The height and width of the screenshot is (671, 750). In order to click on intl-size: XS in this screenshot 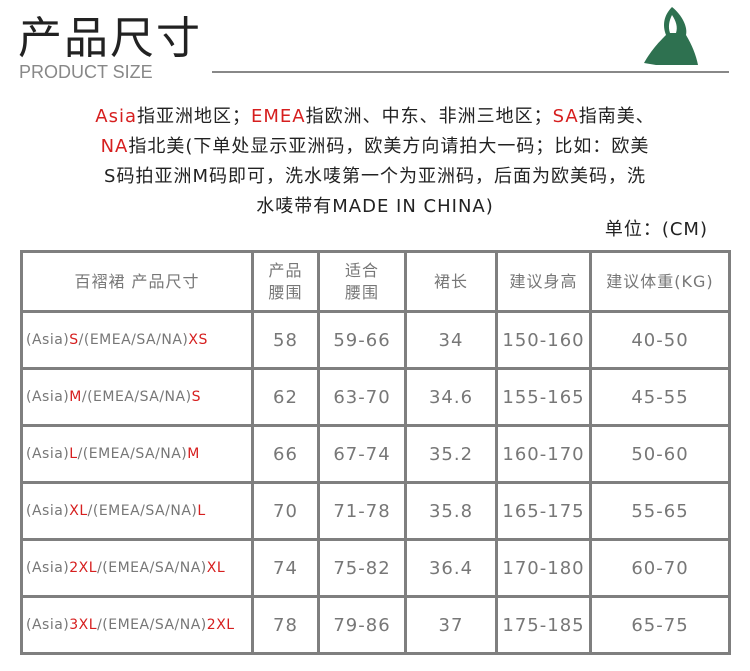, I will do `click(198, 340)`.